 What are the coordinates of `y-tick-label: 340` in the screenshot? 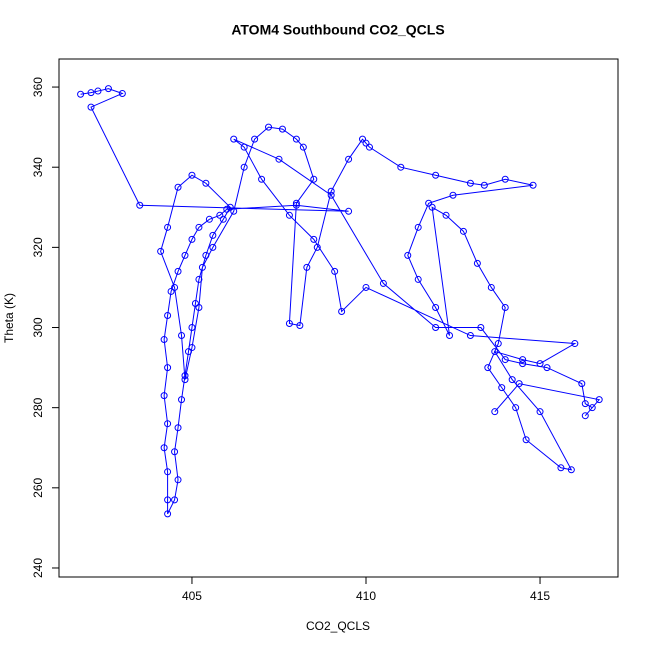 It's located at (38, 167).